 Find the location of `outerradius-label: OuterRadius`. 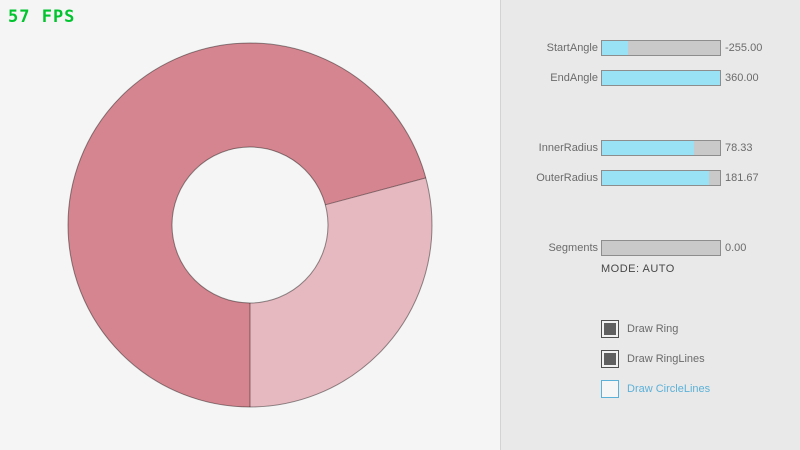

outerradius-label: OuterRadius is located at coordinates (567, 178).